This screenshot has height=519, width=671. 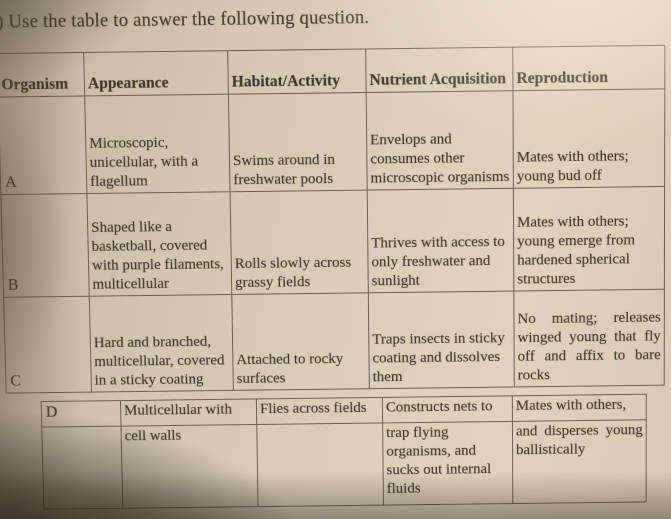 What do you see at coordinates (42, 75) in the screenshot?
I see `col-header-organism: Organism` at bounding box center [42, 75].